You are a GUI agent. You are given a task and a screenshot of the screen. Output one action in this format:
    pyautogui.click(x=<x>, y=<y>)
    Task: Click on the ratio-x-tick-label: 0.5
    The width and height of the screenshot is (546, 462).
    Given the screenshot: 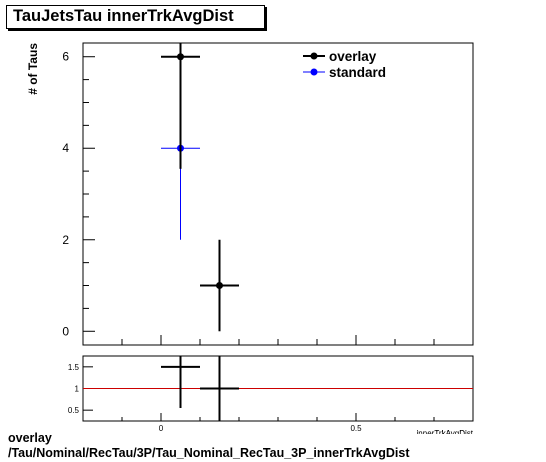 What is the action you would take?
    pyautogui.click(x=356, y=428)
    